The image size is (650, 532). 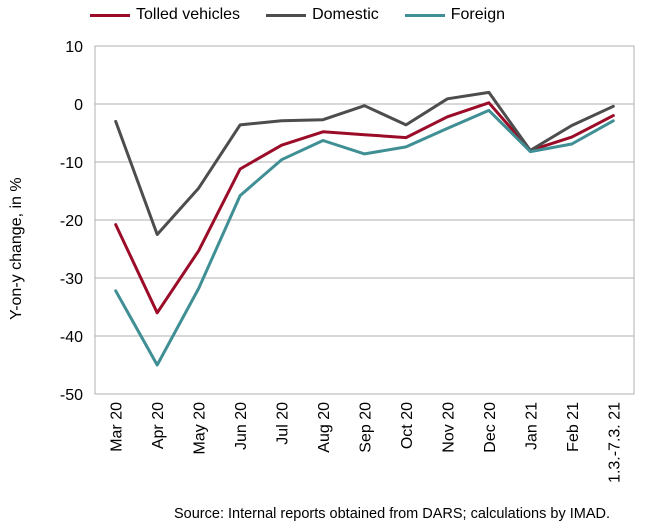 I want to click on legend-label-domestic: Domestic, so click(x=345, y=14).